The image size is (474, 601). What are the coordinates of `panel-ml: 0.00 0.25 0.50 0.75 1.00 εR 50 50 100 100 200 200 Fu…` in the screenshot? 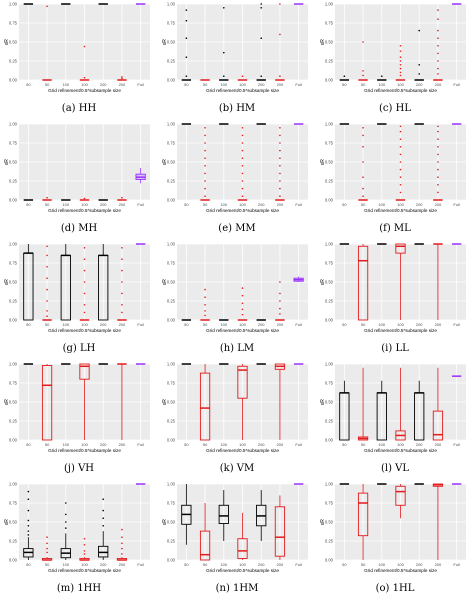 It's located at (395, 180).